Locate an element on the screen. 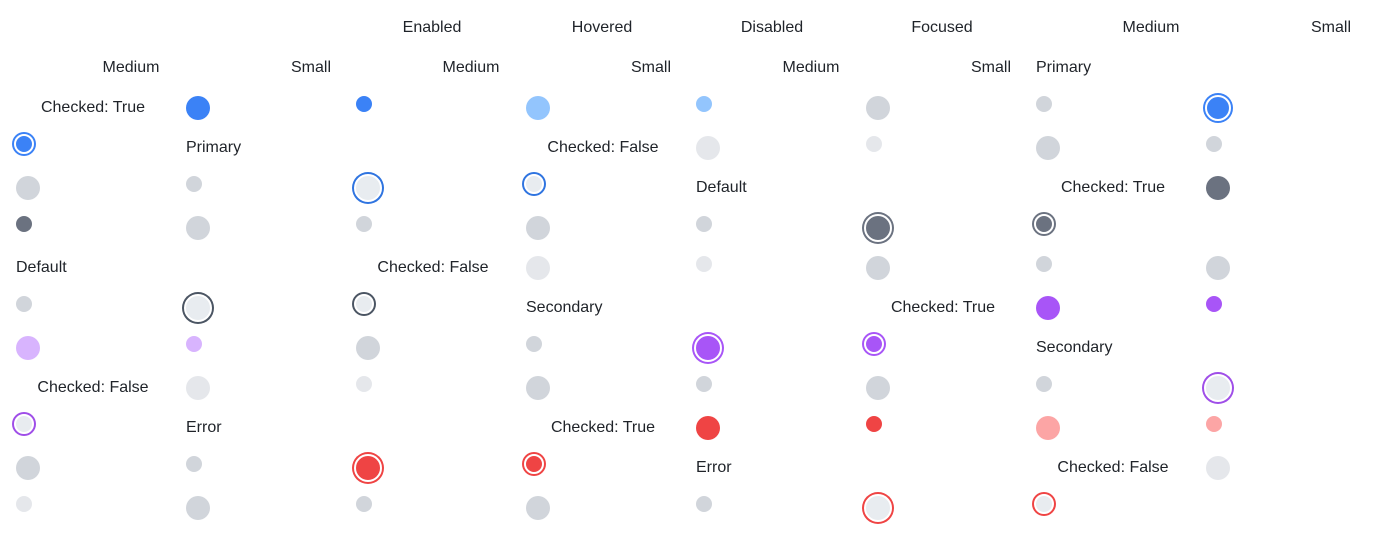  radio-error-hovered-unchecked-small is located at coordinates (364, 504).